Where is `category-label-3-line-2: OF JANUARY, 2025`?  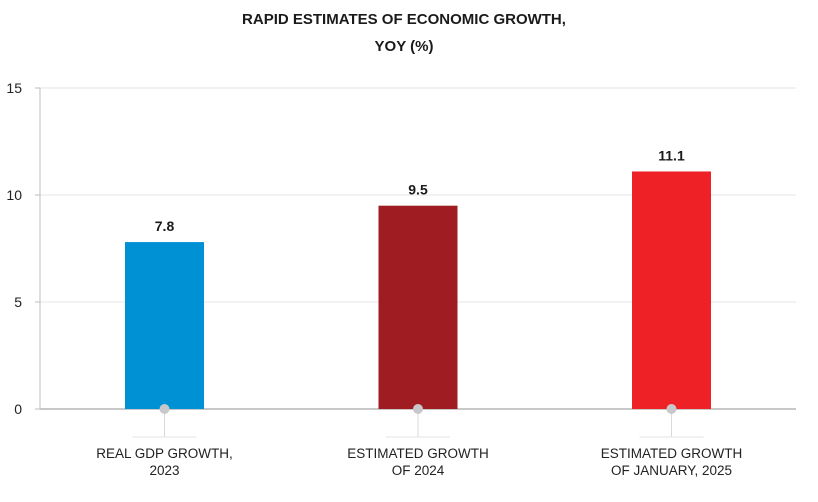 category-label-3-line-2: OF JANUARY, 2025 is located at coordinates (671, 470).